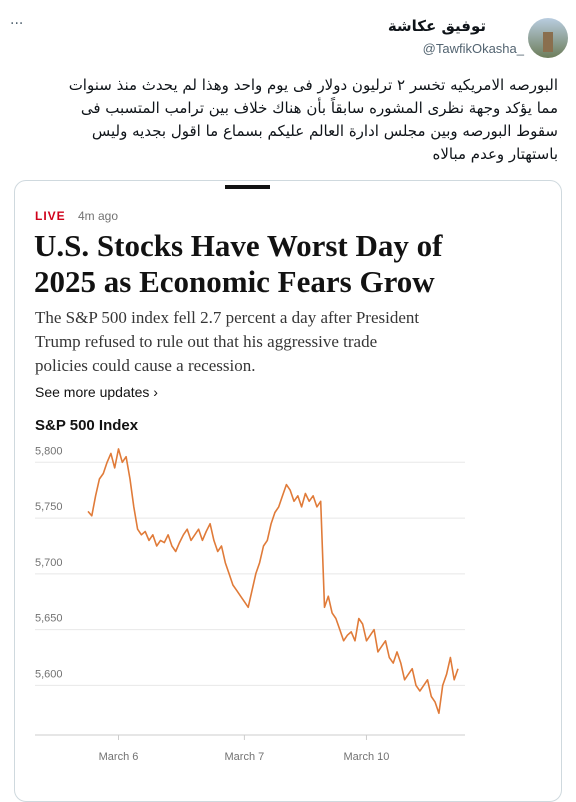  Describe the element at coordinates (49, 563) in the screenshot. I see `y-tick-label: 5,700` at that location.